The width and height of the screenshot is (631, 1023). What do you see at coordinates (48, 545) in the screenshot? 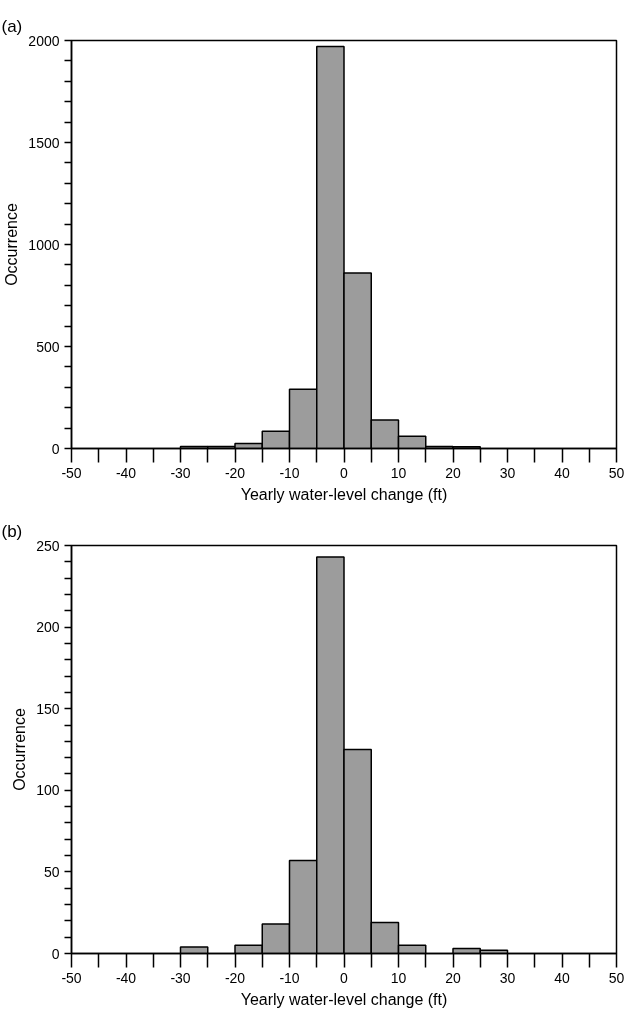
I see `y-tick-label: 250` at bounding box center [48, 545].